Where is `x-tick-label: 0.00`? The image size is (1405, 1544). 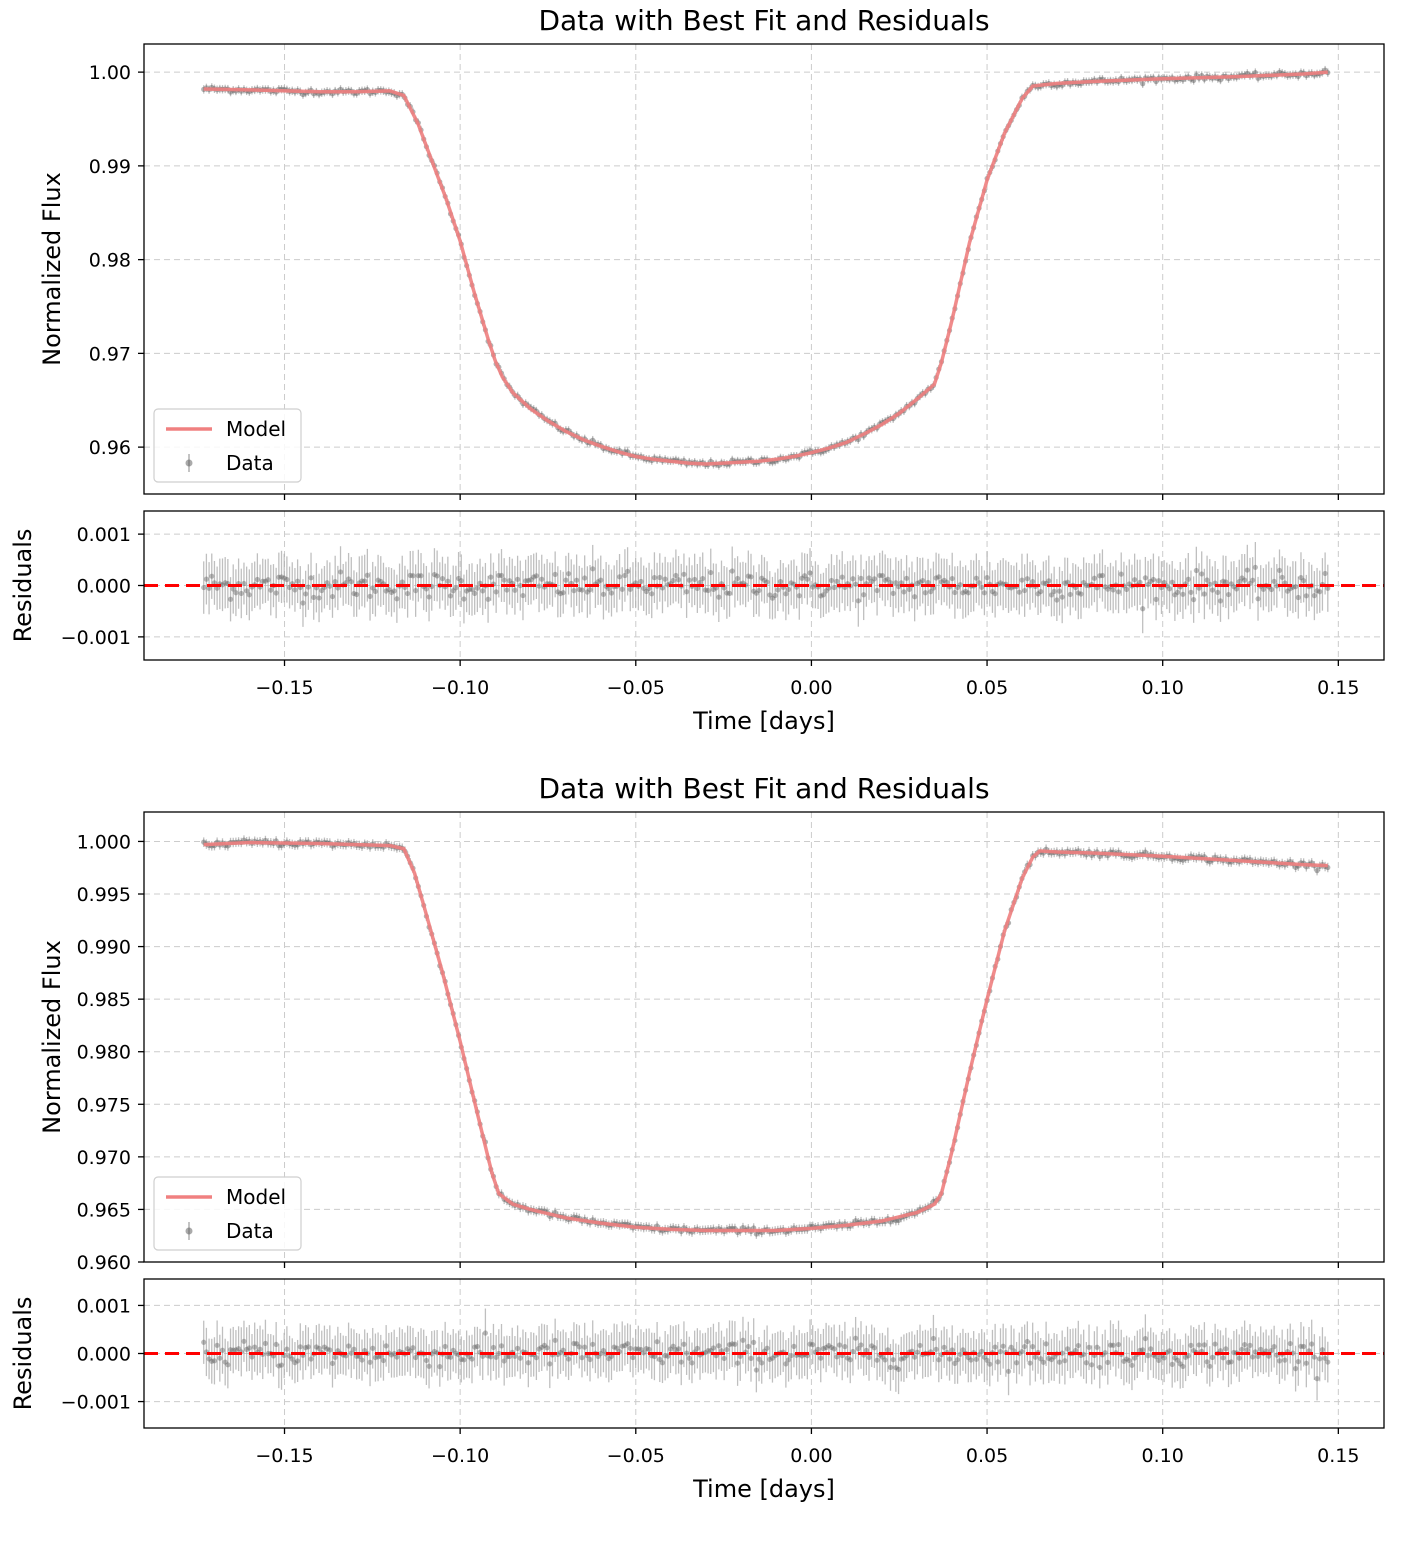 x-tick-label: 0.00 is located at coordinates (811, 1456).